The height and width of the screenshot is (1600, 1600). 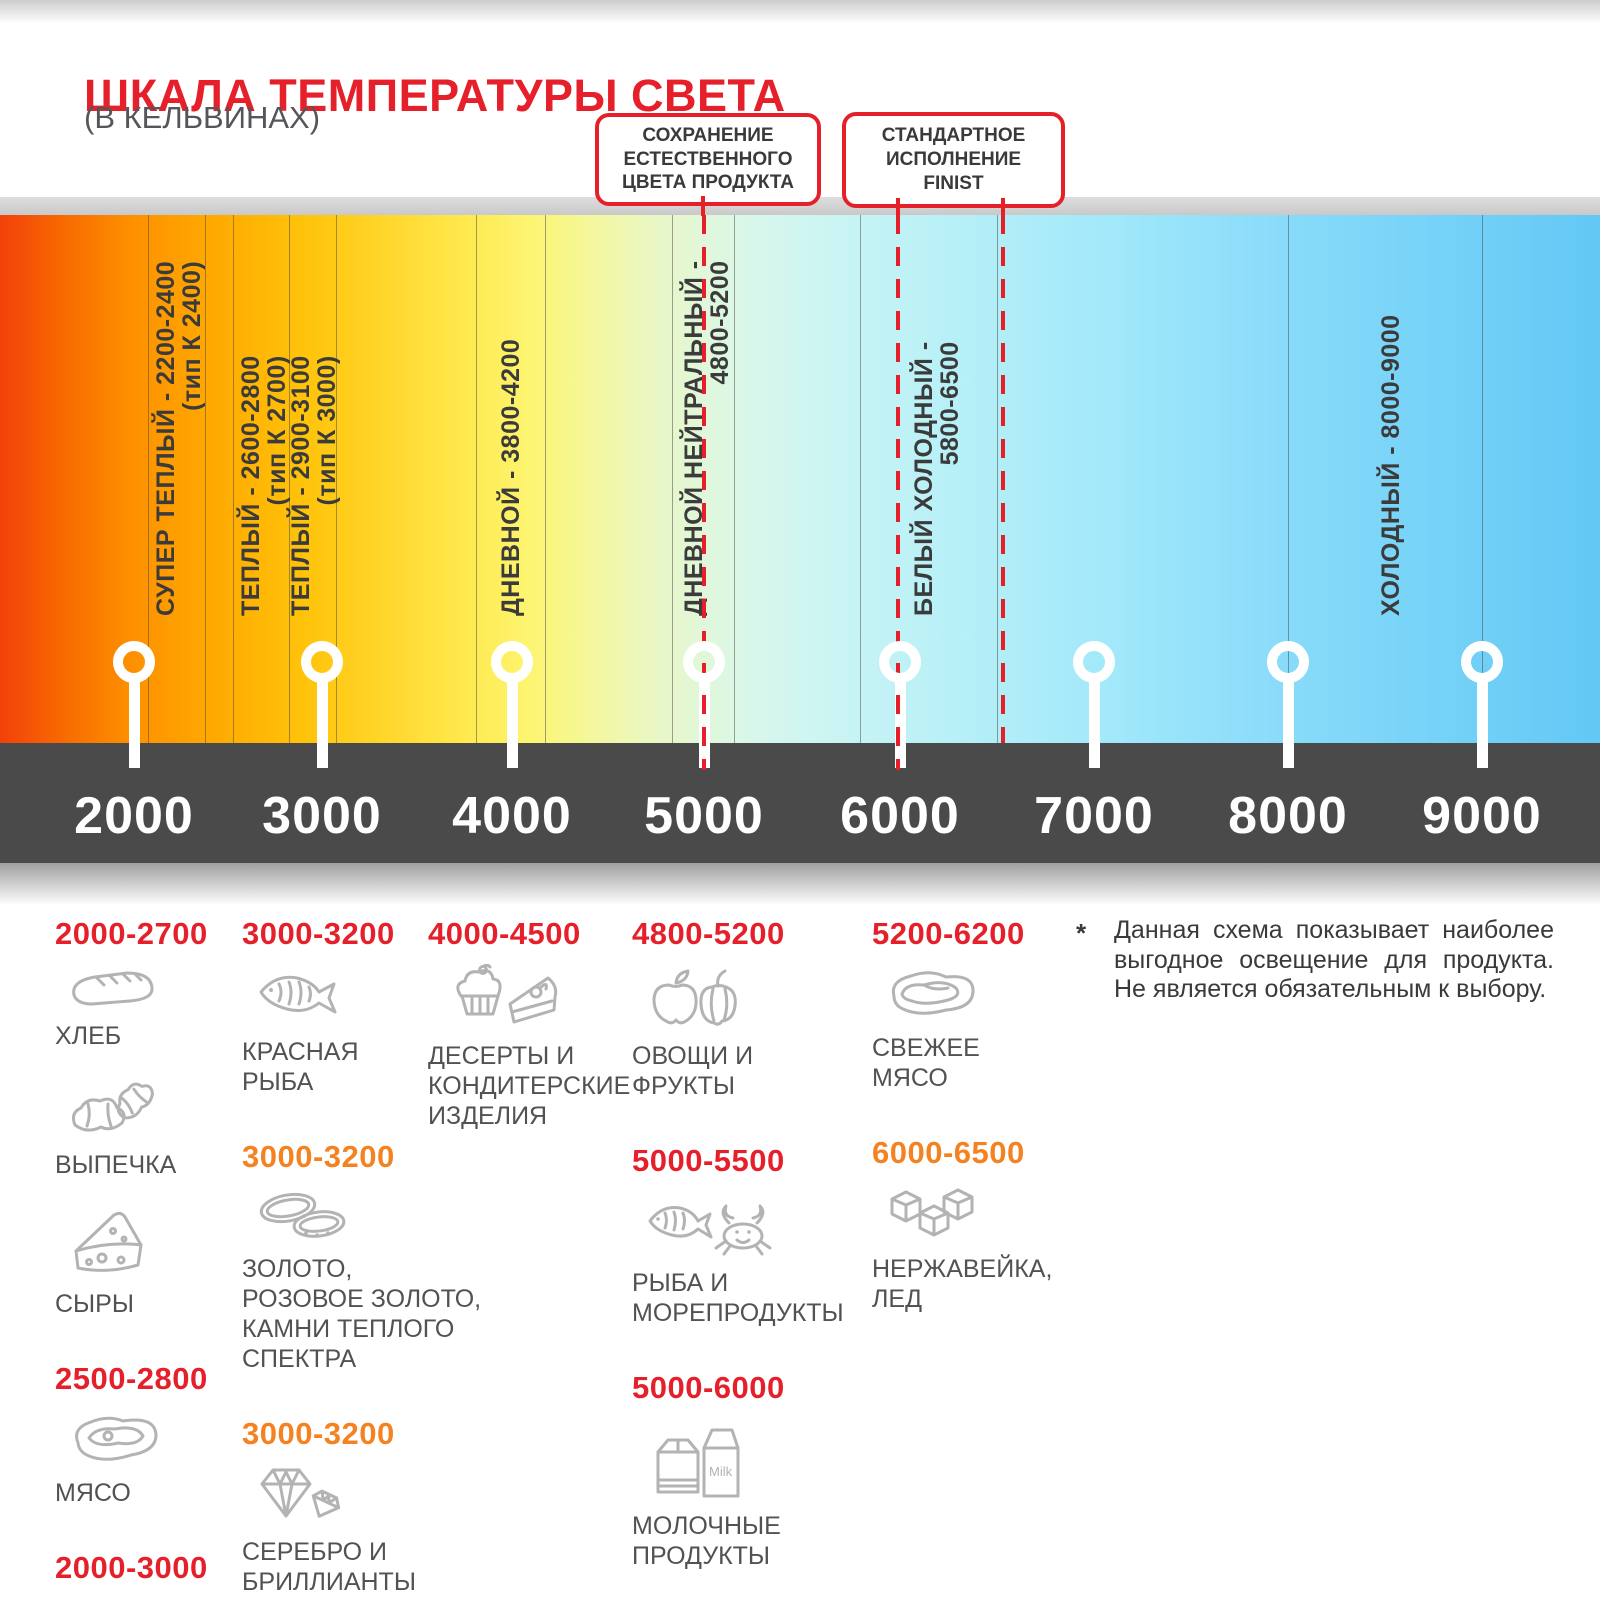 I want to click on category-column-3: 4000-4500 ДЕСЕРТЫ И КОНДИТЕРСКИЕ ИЗДЕЛИЯ, so click(x=535, y=1044).